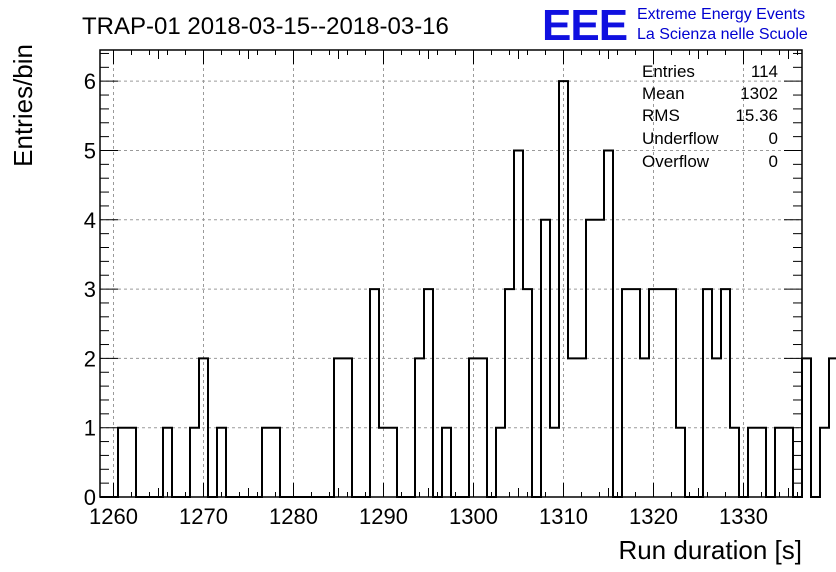 Image resolution: width=836 pixels, height=572 pixels. Describe the element at coordinates (563, 516) in the screenshot. I see `x-tick-label: 1310` at that location.